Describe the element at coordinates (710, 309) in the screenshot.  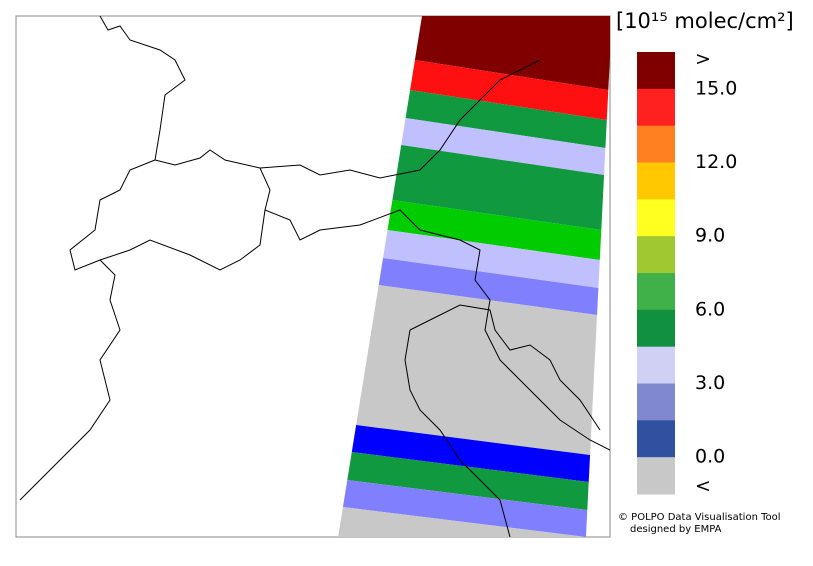
I see `legend-label: 6.0` at that location.